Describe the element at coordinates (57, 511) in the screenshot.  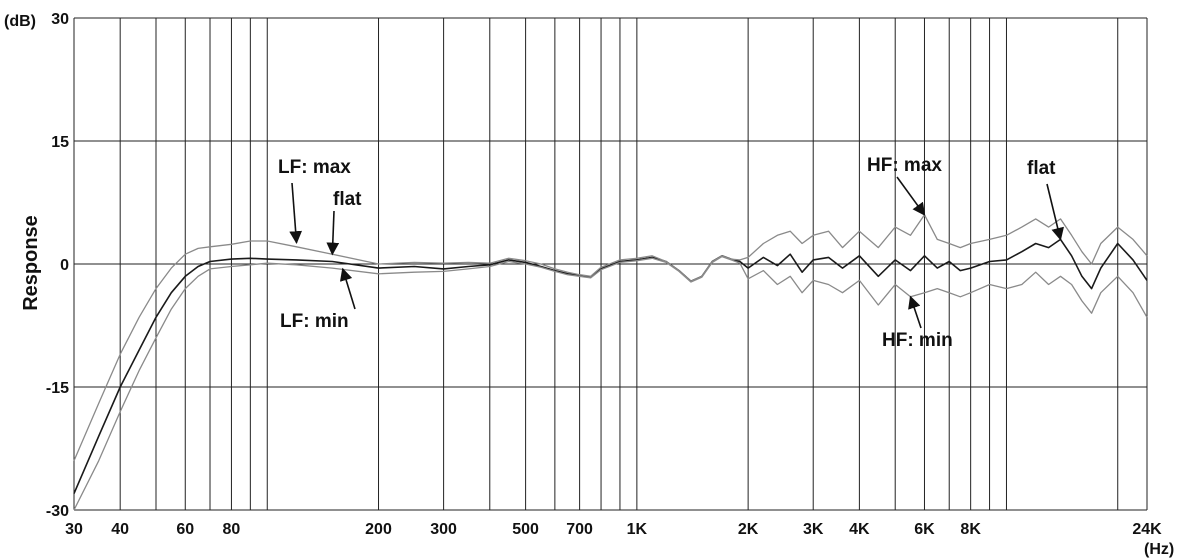
I see `y-tick-label: -30` at that location.